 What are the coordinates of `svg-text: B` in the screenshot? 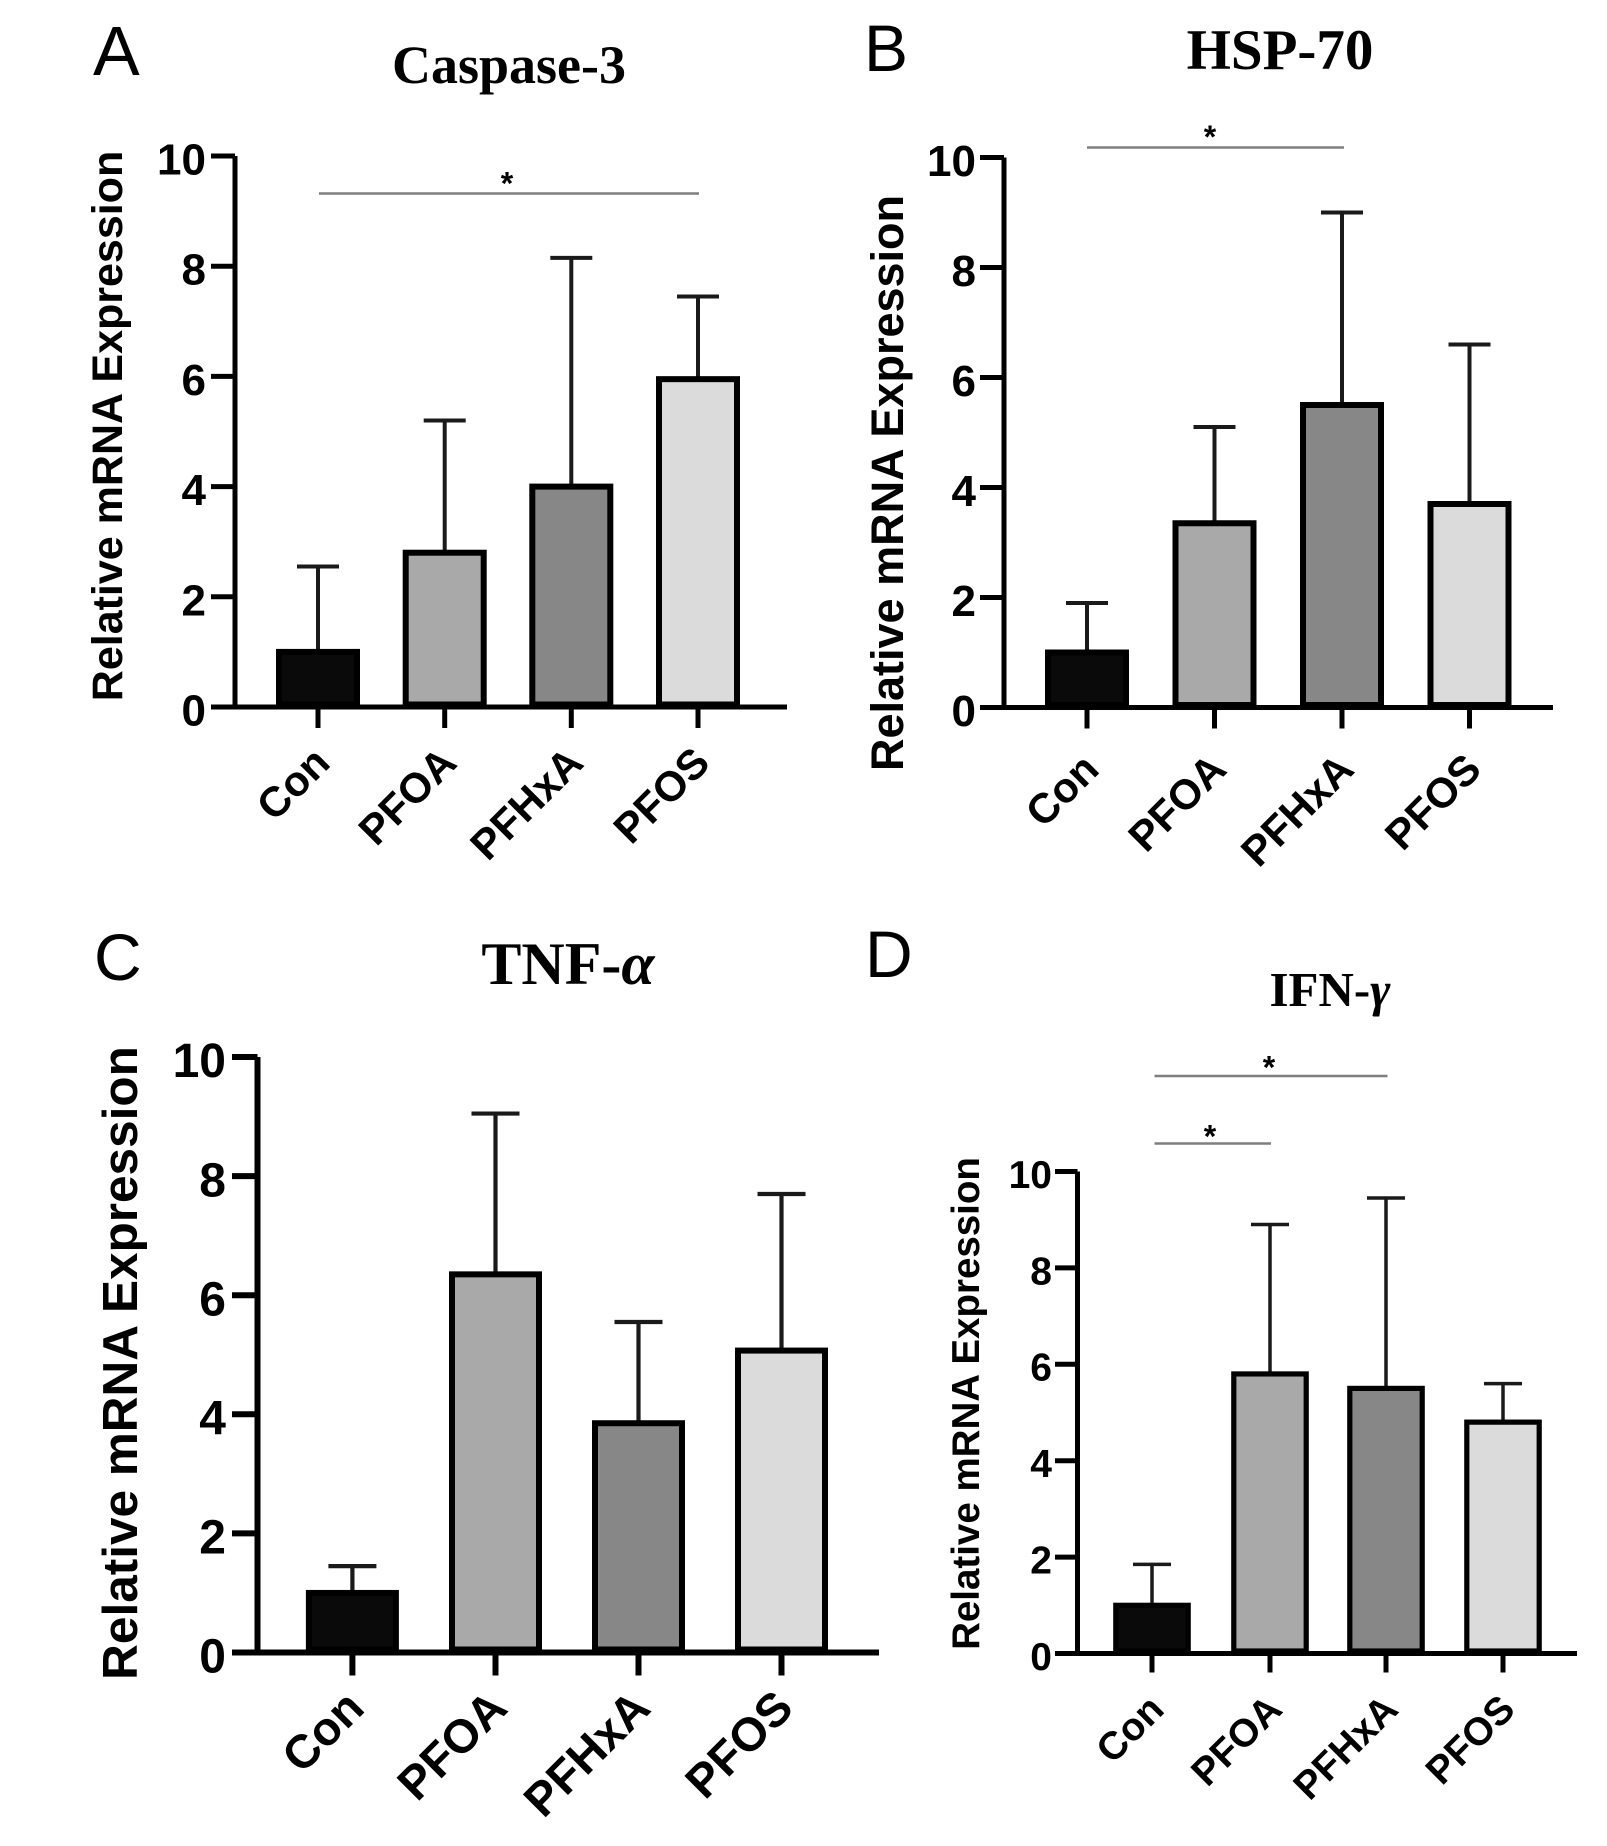 It's located at (886, 48).